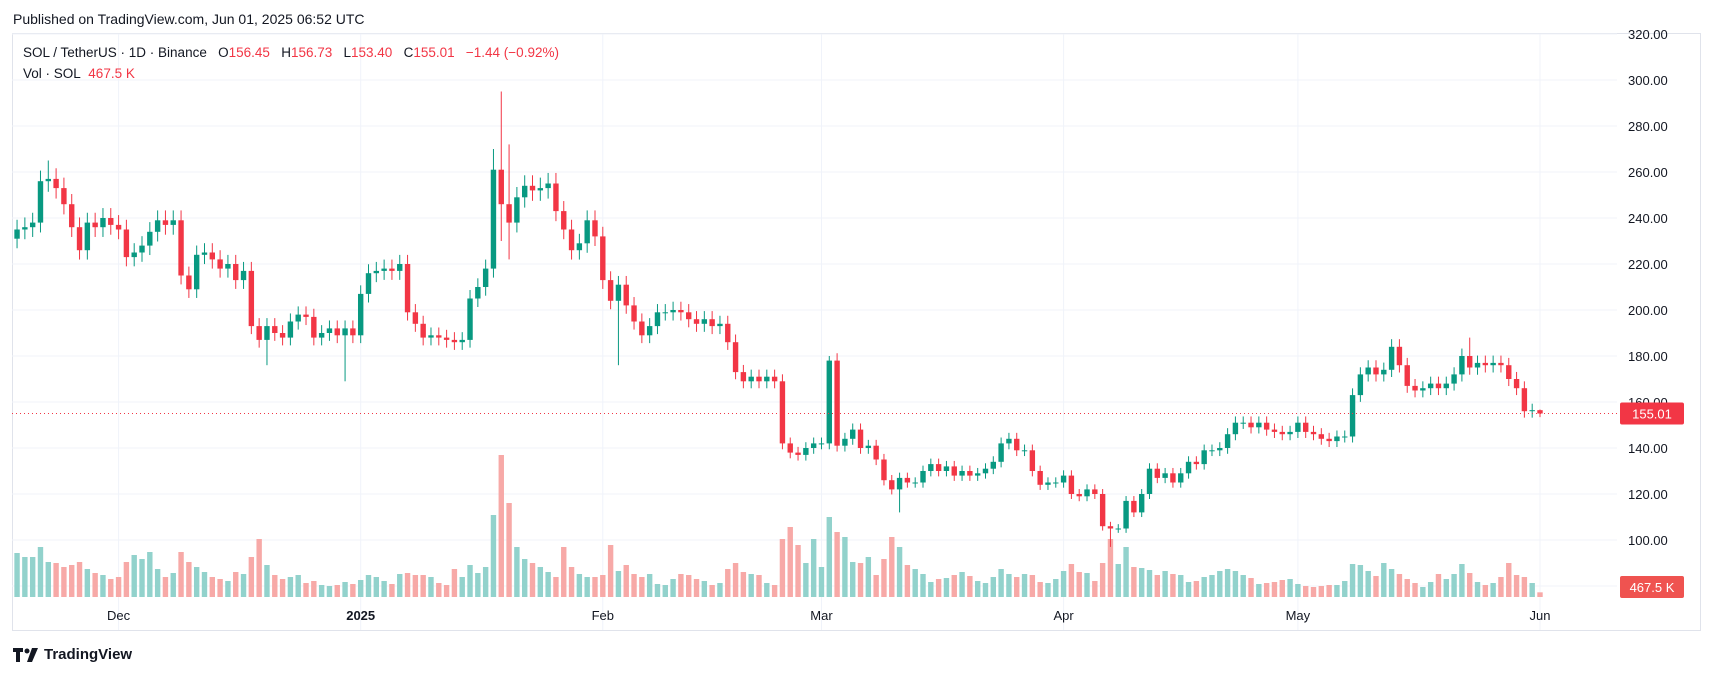 This screenshot has height=676, width=1713. Describe the element at coordinates (1298, 615) in the screenshot. I see `x-tick-label: May` at that location.